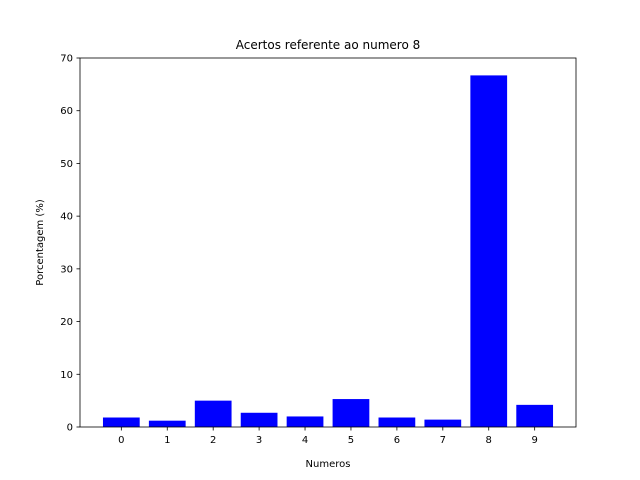 The image size is (640, 480). What do you see at coordinates (328, 436) in the screenshot?
I see `x-axis-ticks: 0 1 2 3 4 5 6 7 8 9` at bounding box center [328, 436].